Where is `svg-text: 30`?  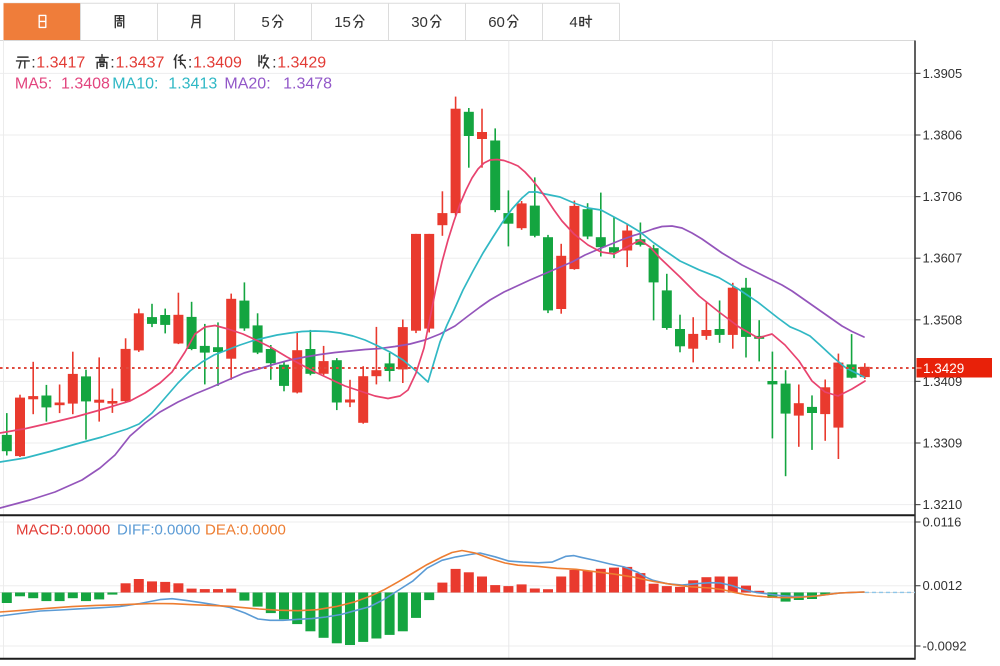
svg-text: 30 is located at coordinates (419, 22).